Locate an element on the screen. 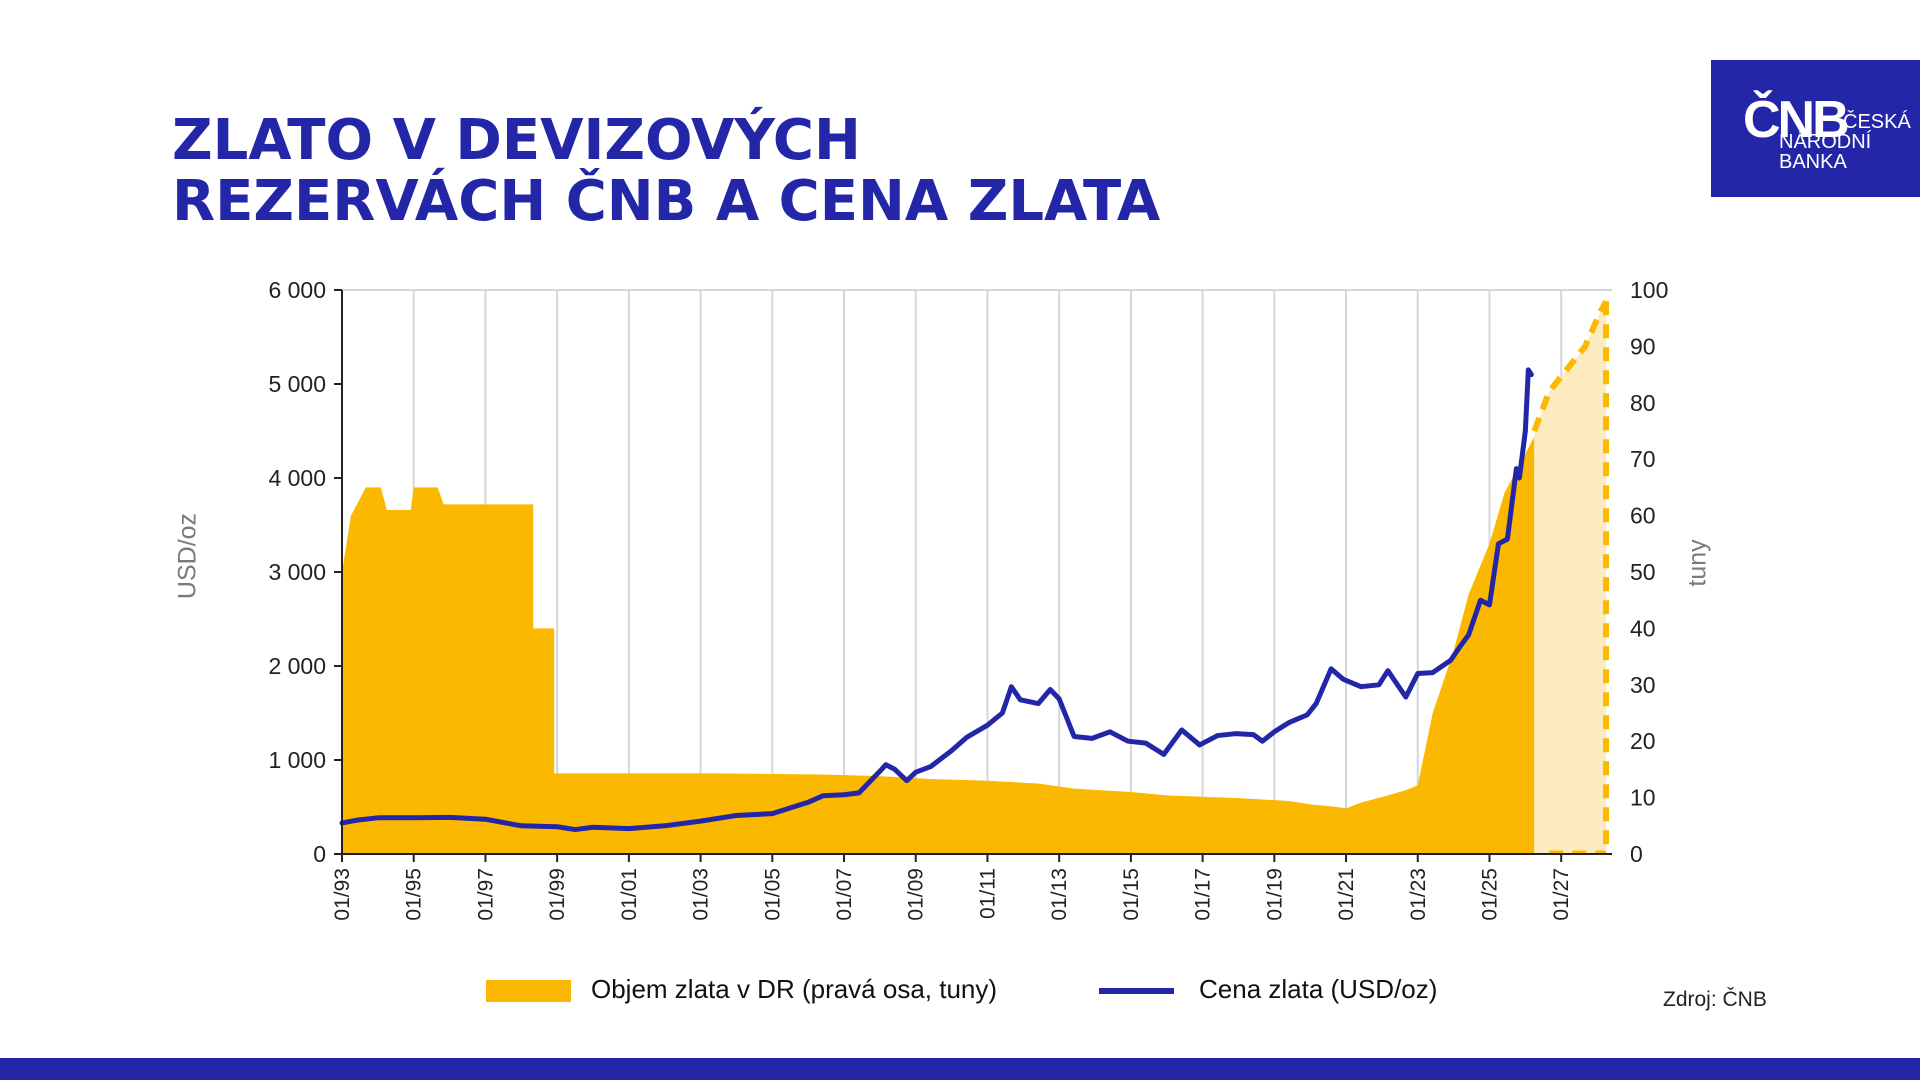  logo-name-line-3: BANKA is located at coordinates (1813, 162).